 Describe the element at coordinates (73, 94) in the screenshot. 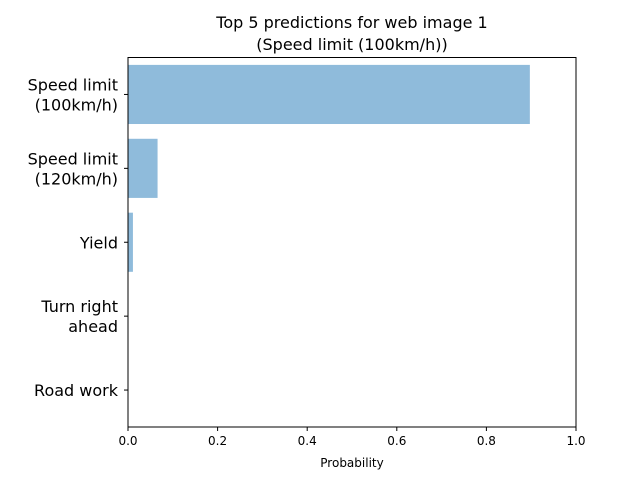

I see `y-tick-label-1: Speed limit (100km/h)` at that location.